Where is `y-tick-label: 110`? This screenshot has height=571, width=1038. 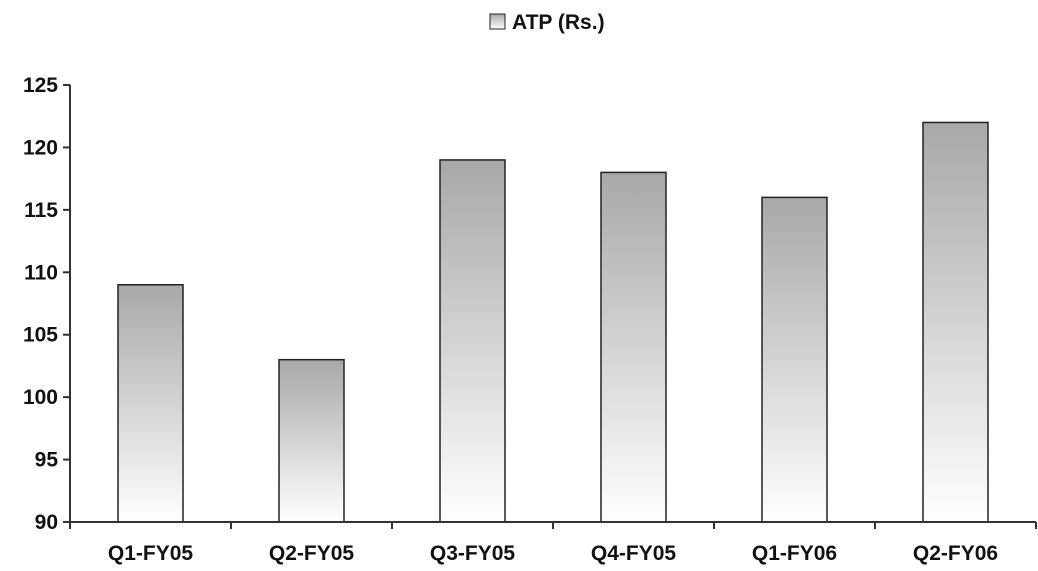 y-tick-label: 110 is located at coordinates (41, 272).